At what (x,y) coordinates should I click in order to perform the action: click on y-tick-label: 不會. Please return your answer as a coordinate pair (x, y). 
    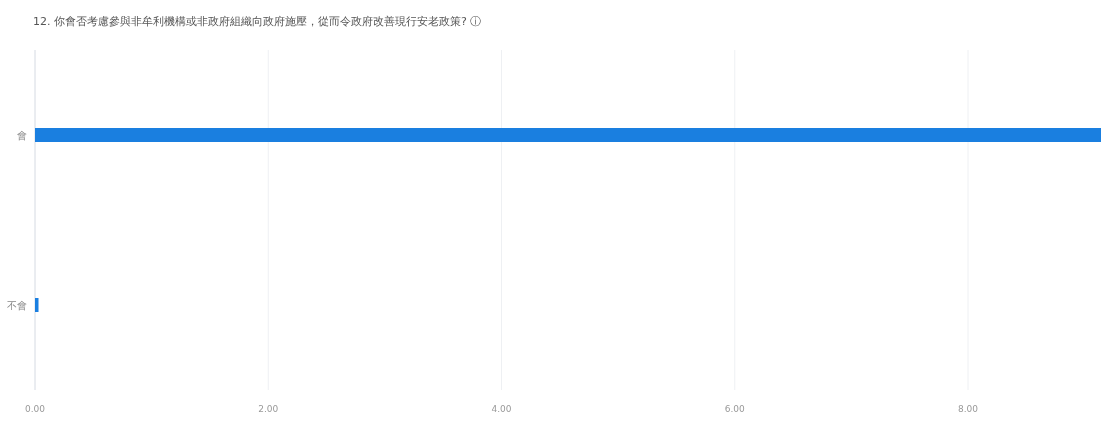
    Looking at the image, I should click on (17, 305).